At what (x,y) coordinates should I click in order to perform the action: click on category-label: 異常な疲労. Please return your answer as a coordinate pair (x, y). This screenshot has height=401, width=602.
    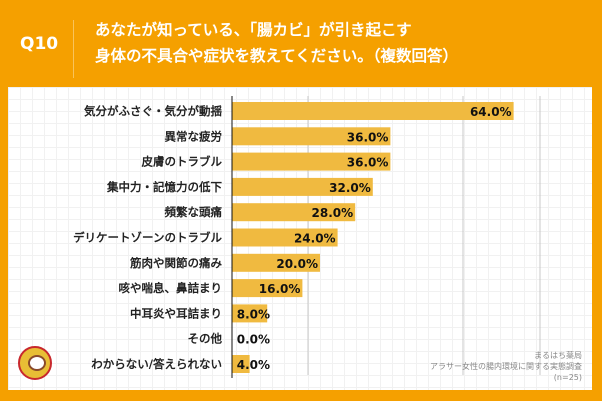
    Looking at the image, I should click on (194, 136).